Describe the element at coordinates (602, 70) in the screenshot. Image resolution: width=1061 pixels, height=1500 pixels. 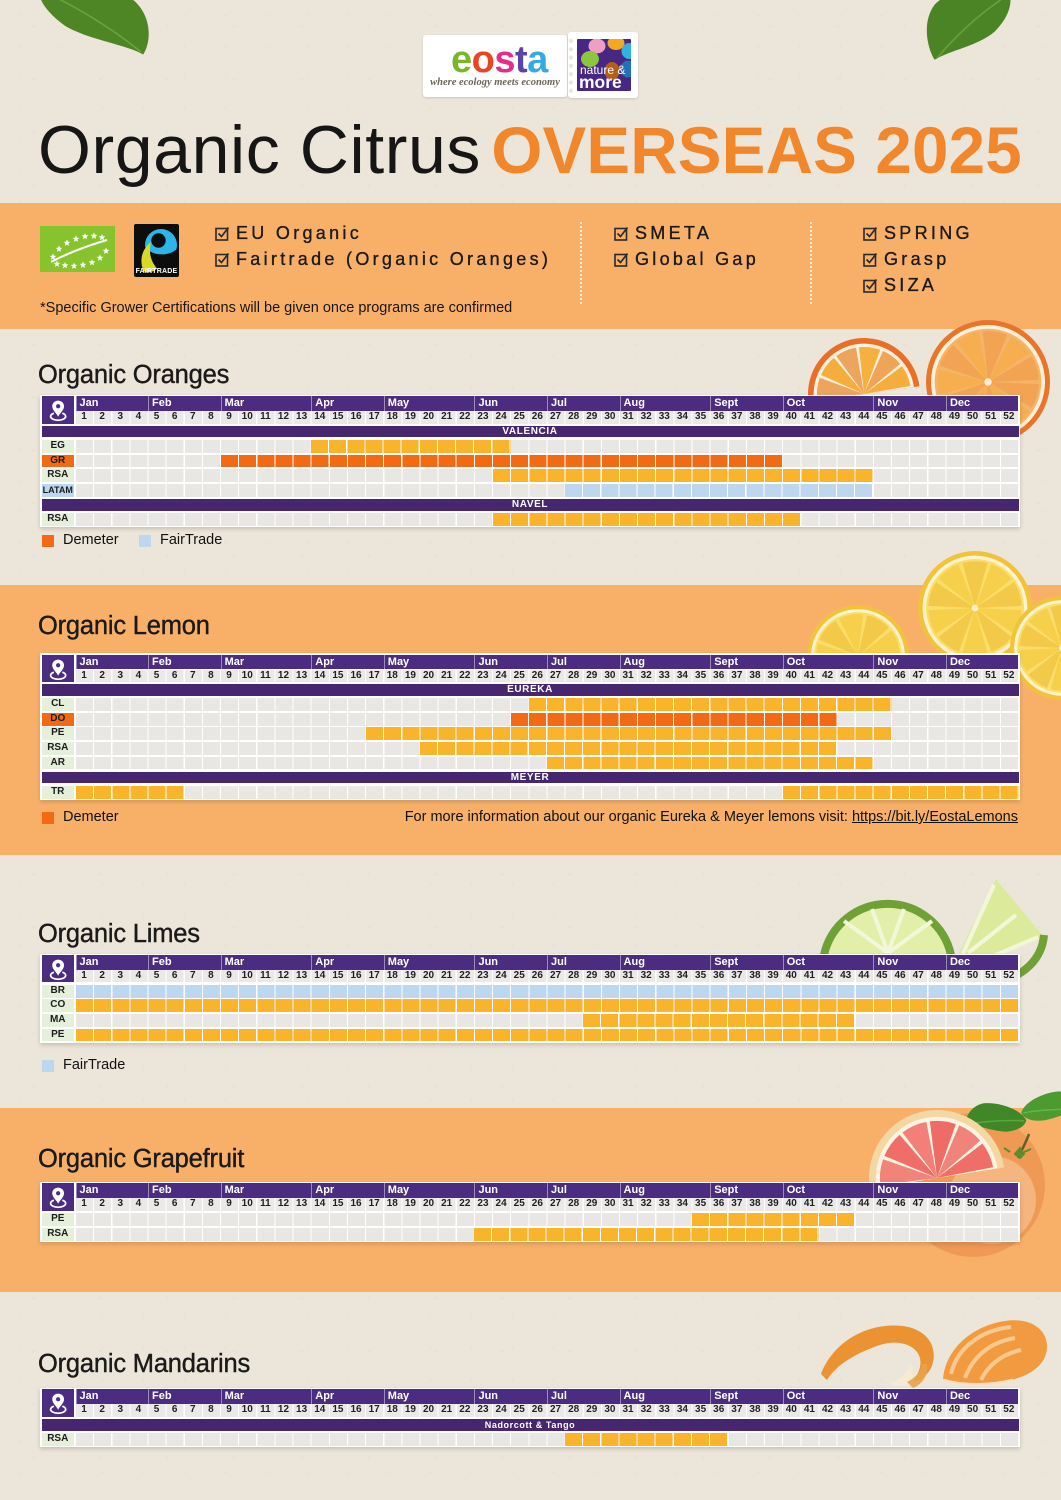
I see `svg-text: nature &` at that location.